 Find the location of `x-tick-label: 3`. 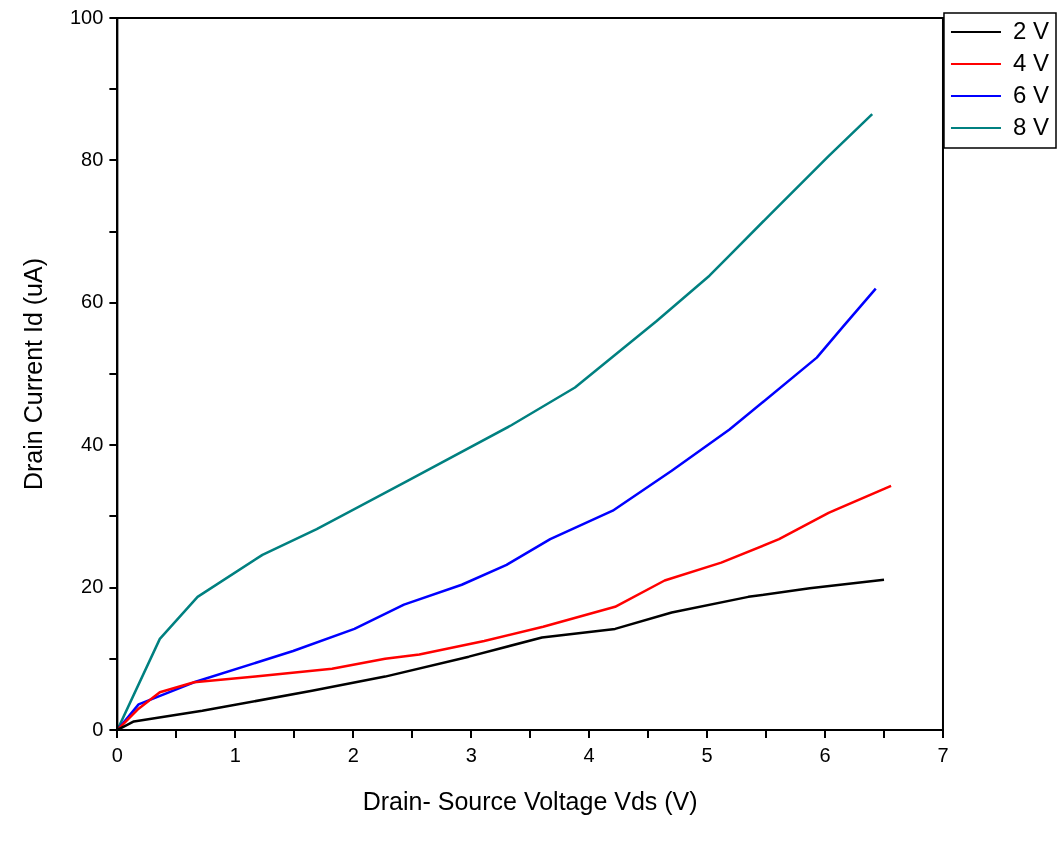

x-tick-label: 3 is located at coordinates (471, 754).